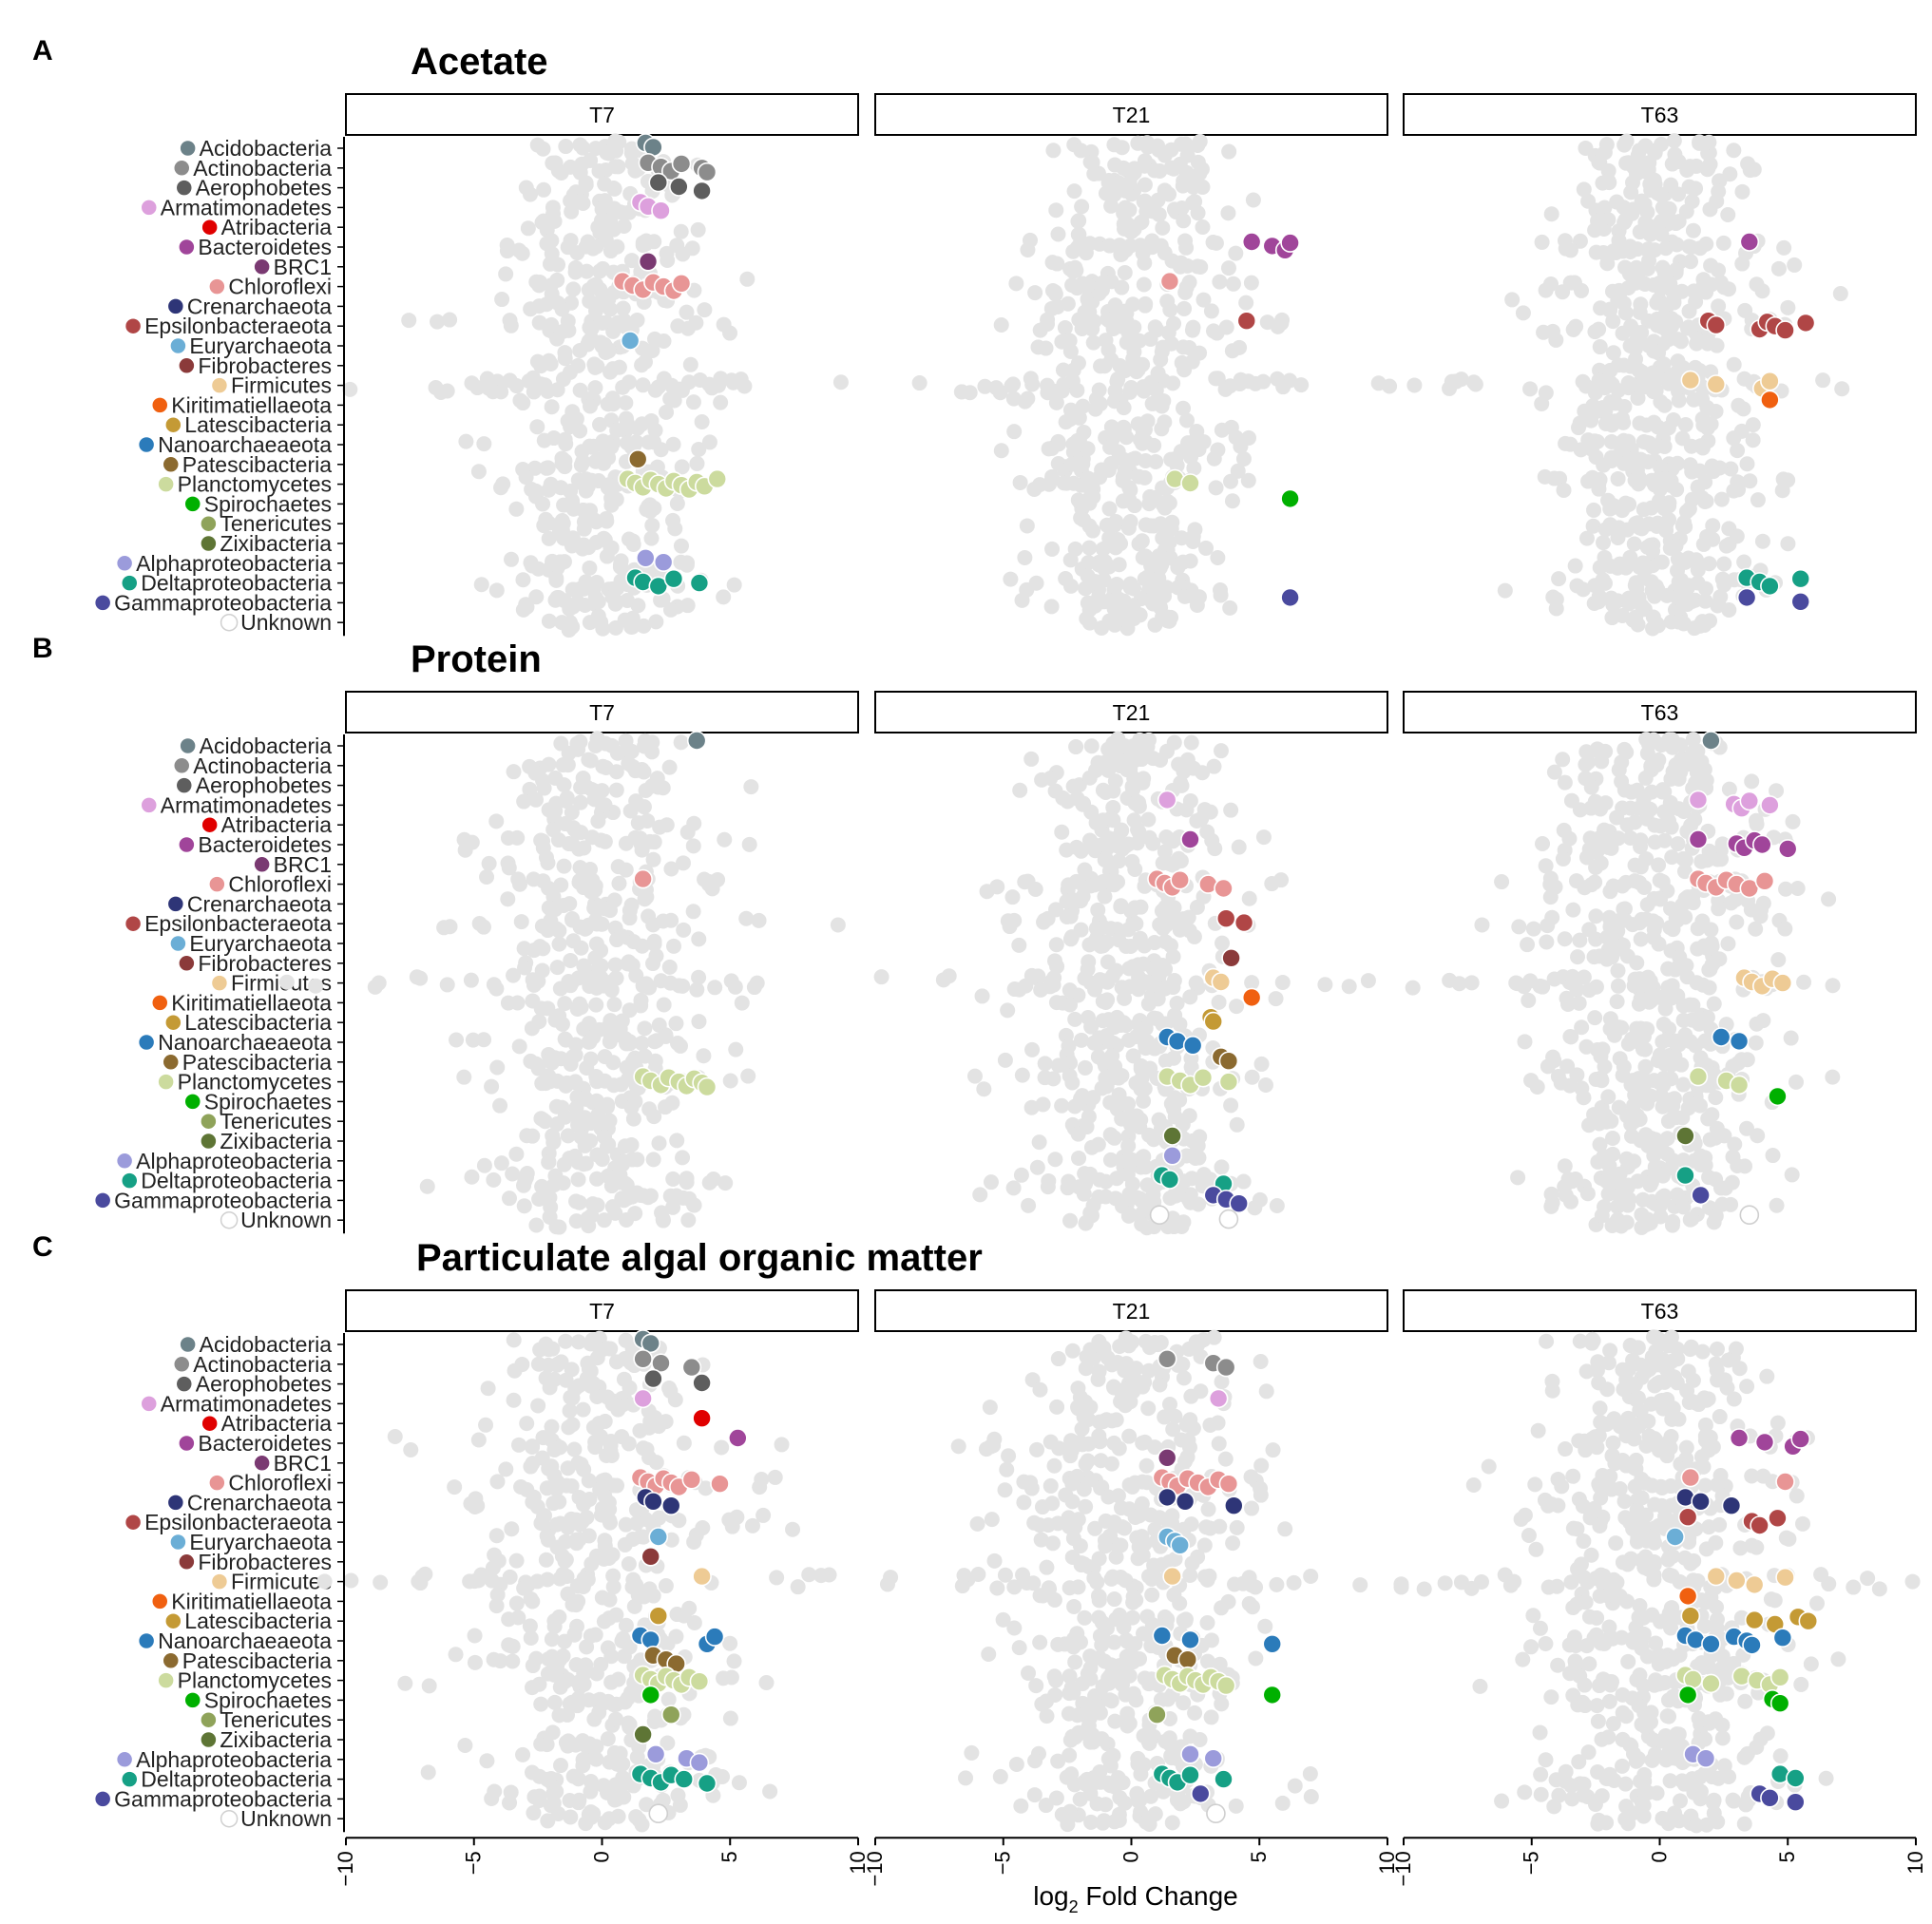  What do you see at coordinates (1748, 422) in the screenshot?
I see `significant-points` at bounding box center [1748, 422].